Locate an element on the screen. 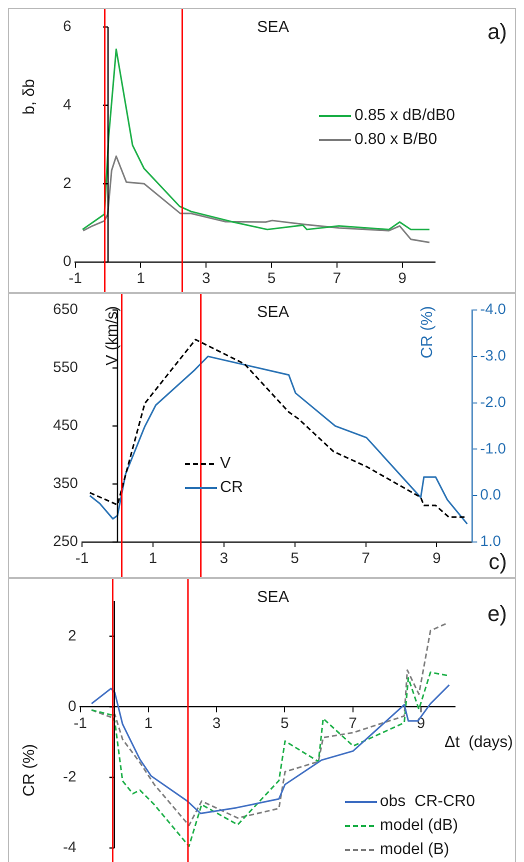 This screenshot has width=524, height=862. y2-tick-label: -1.0 is located at coordinates (493, 449).